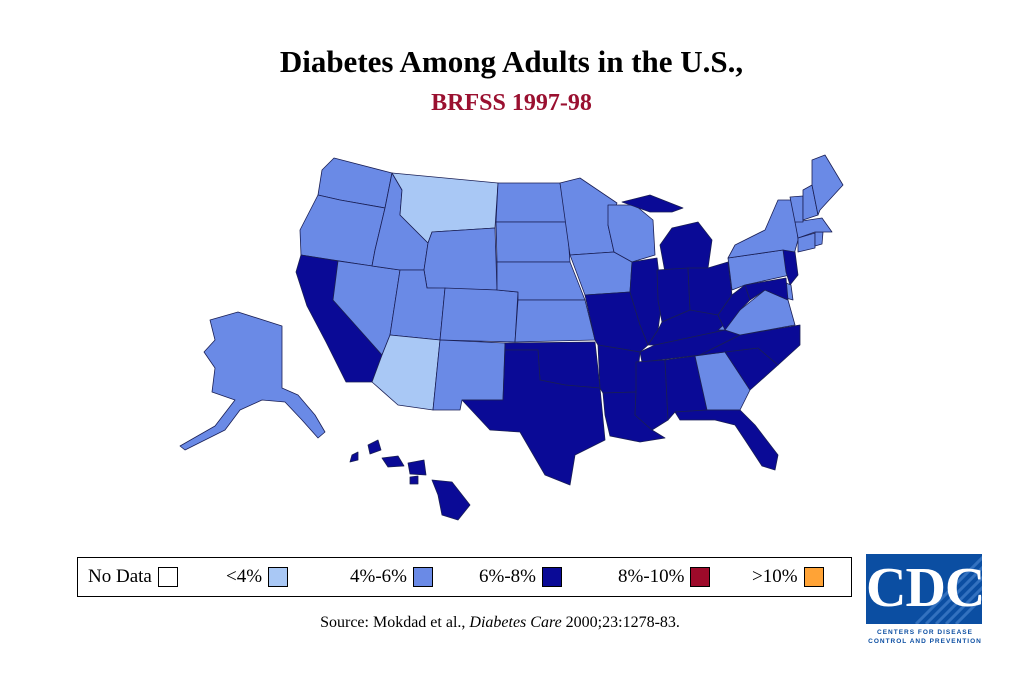 Image resolution: width=1023 pixels, height=682 pixels. What do you see at coordinates (414, 480) in the screenshot?
I see `state-HI-lanai` at bounding box center [414, 480].